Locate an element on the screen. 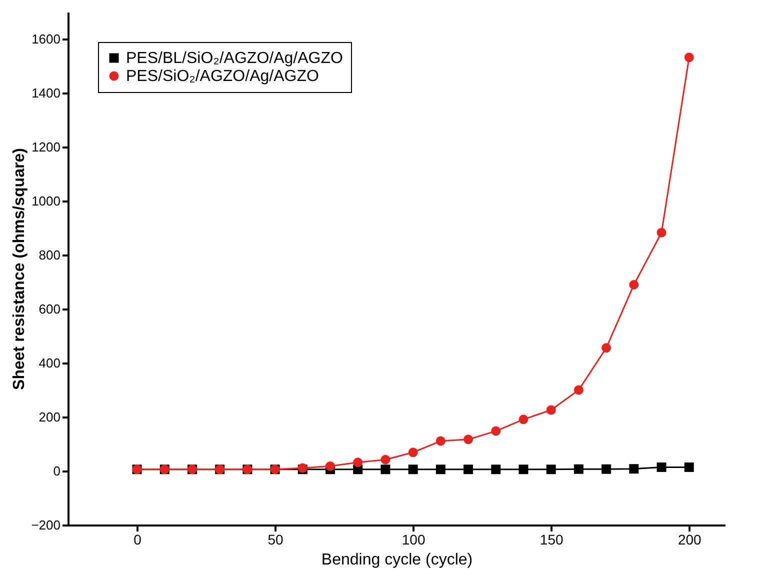  y-tick-label: 1000 is located at coordinates (46, 201).